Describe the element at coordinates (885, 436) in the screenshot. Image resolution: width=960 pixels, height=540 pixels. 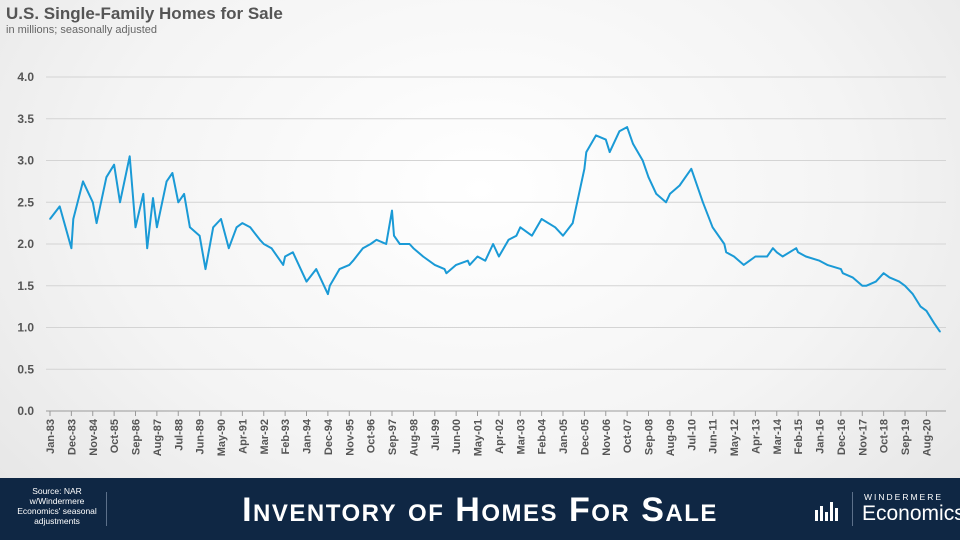
I see `x-tick-label: Oct-18` at that location.